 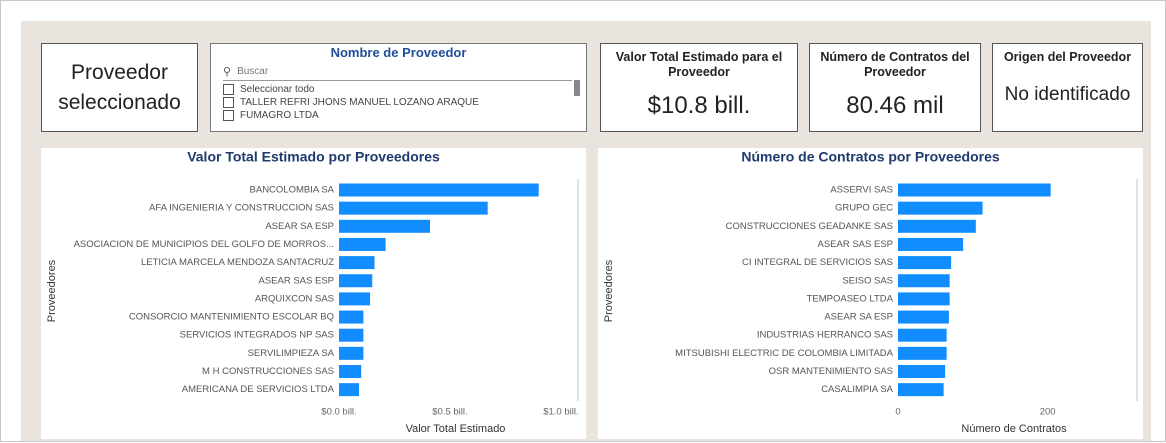 I want to click on x-tick-label: $0.0 bill., so click(x=338, y=412).